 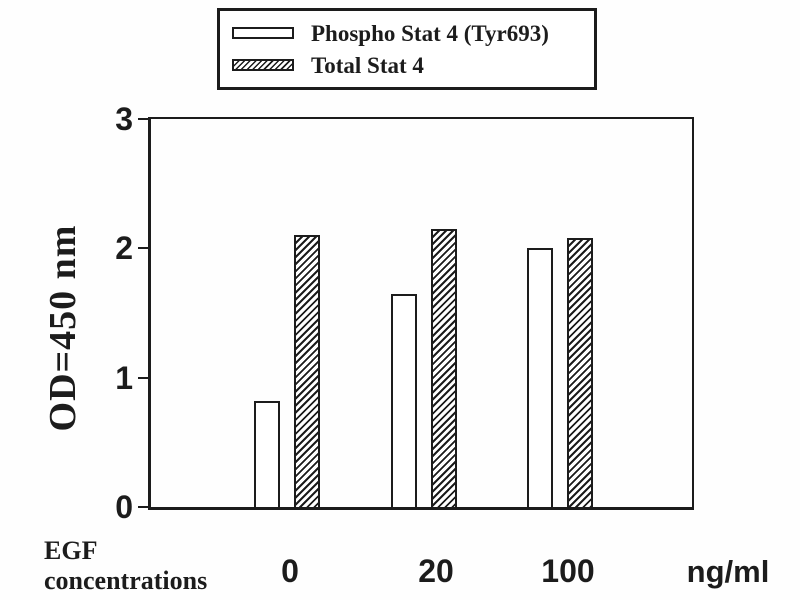 What do you see at coordinates (71, 550) in the screenshot?
I see `x-axis-caption-line1: EGF` at bounding box center [71, 550].